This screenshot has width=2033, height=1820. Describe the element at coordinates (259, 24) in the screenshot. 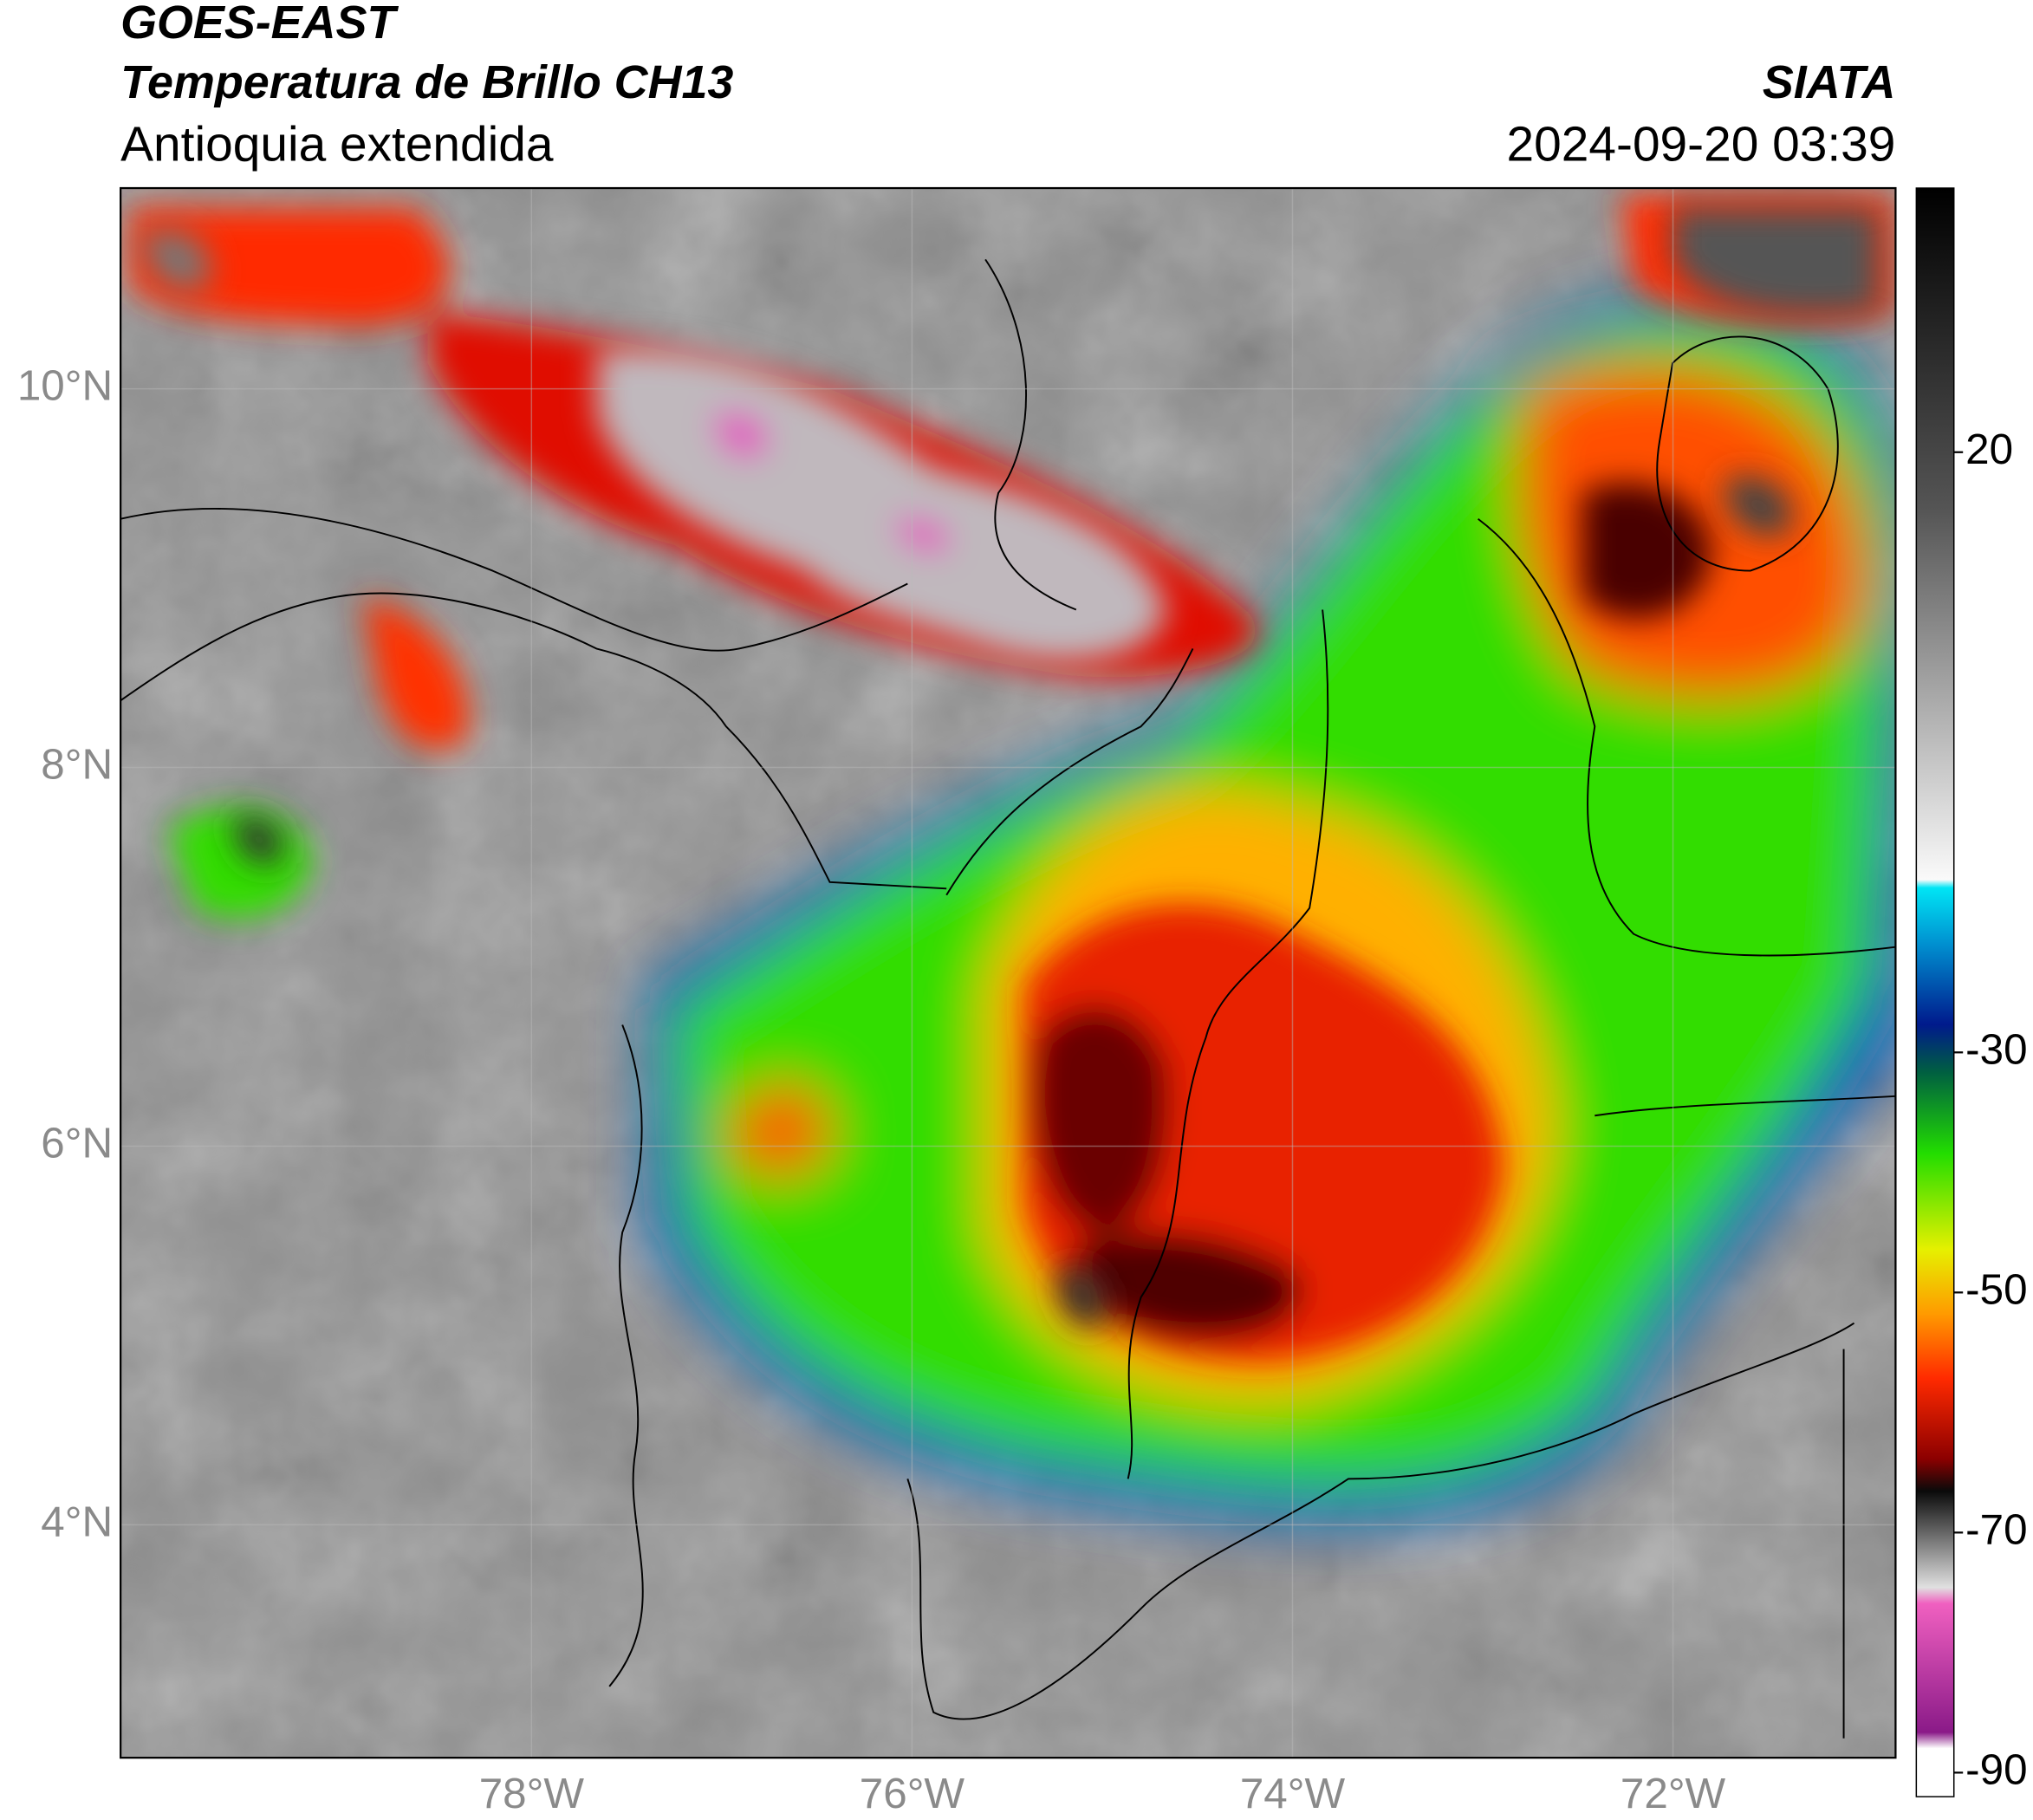

I see `satellite-title: GOES-EAST` at that location.